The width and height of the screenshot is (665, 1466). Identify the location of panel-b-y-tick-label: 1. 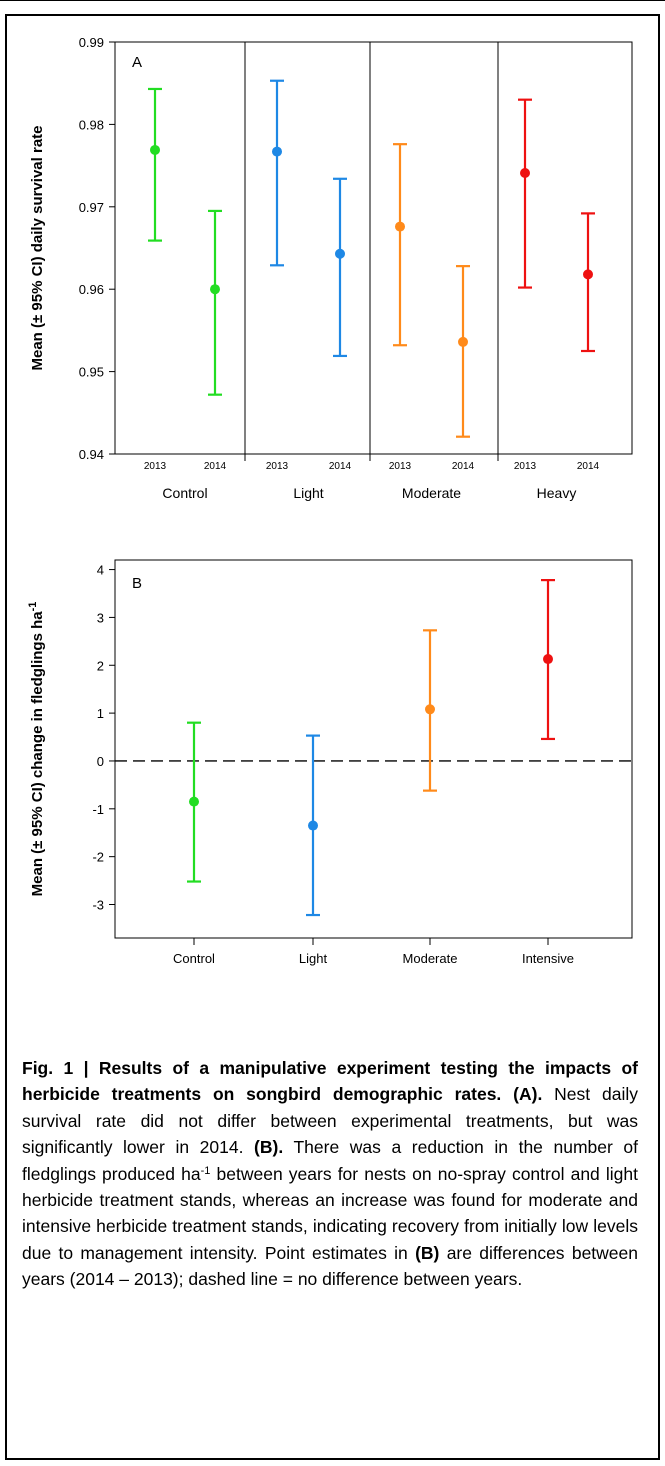
(100, 713).